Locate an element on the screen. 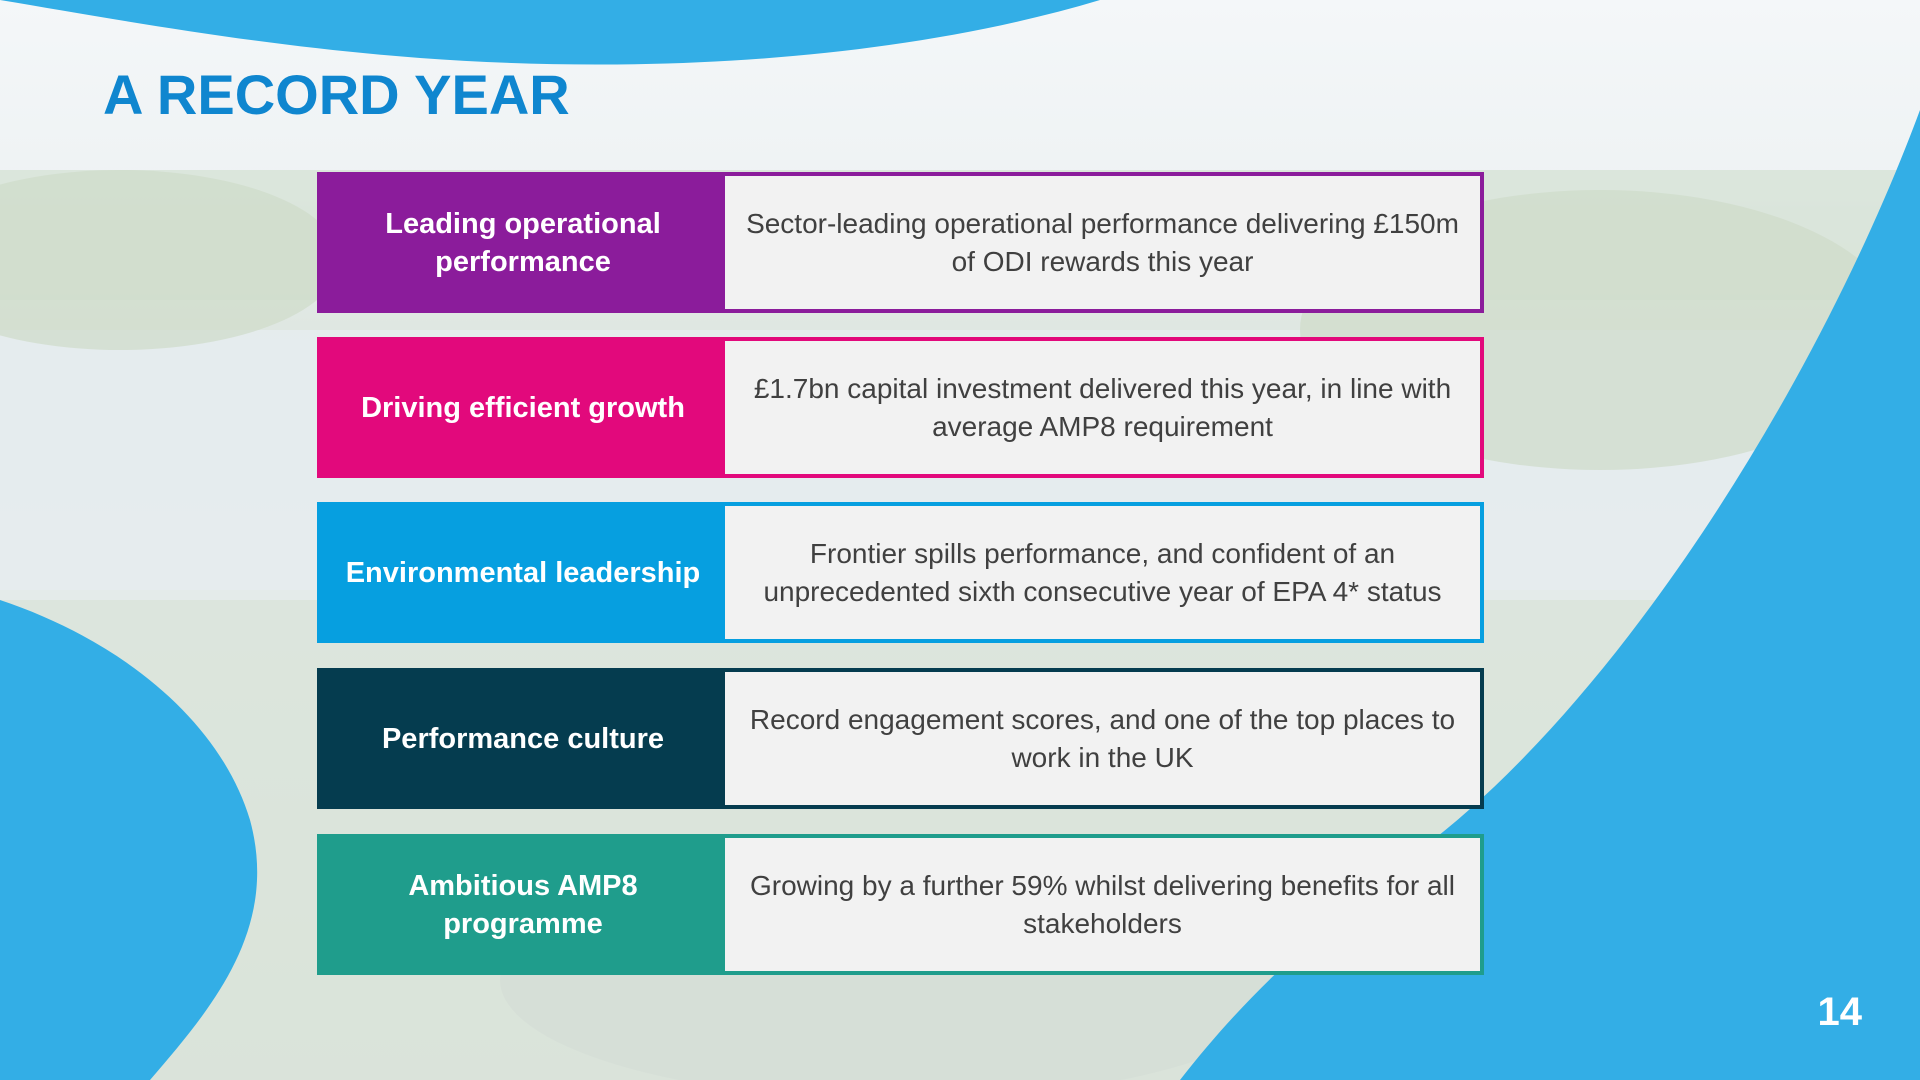 The height and width of the screenshot is (1080, 1920). highlight-label: Driving efficient growth is located at coordinates (523, 407).